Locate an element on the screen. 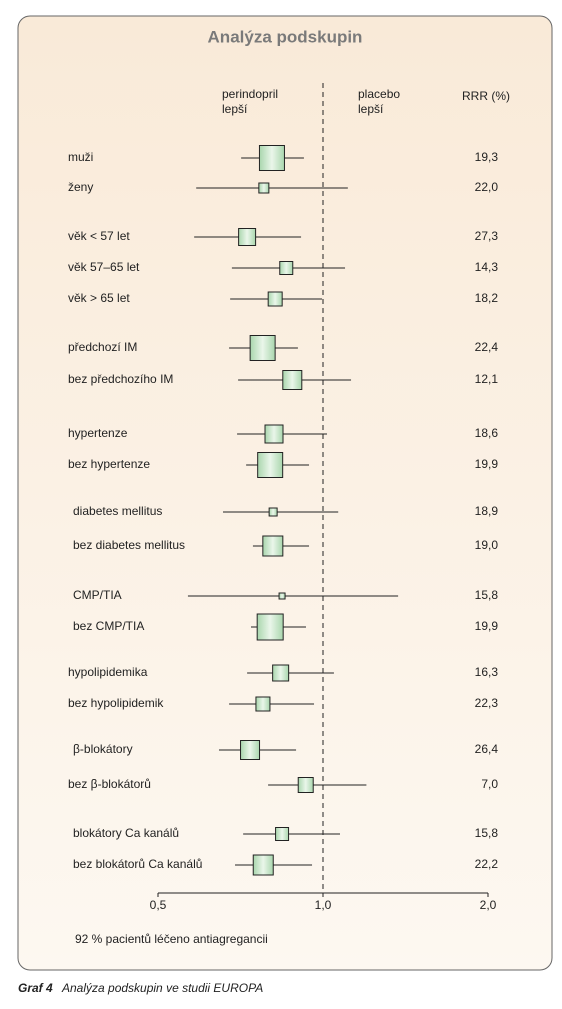 The width and height of the screenshot is (562, 1009). row-label: bez CMP/TIA is located at coordinates (108, 626).